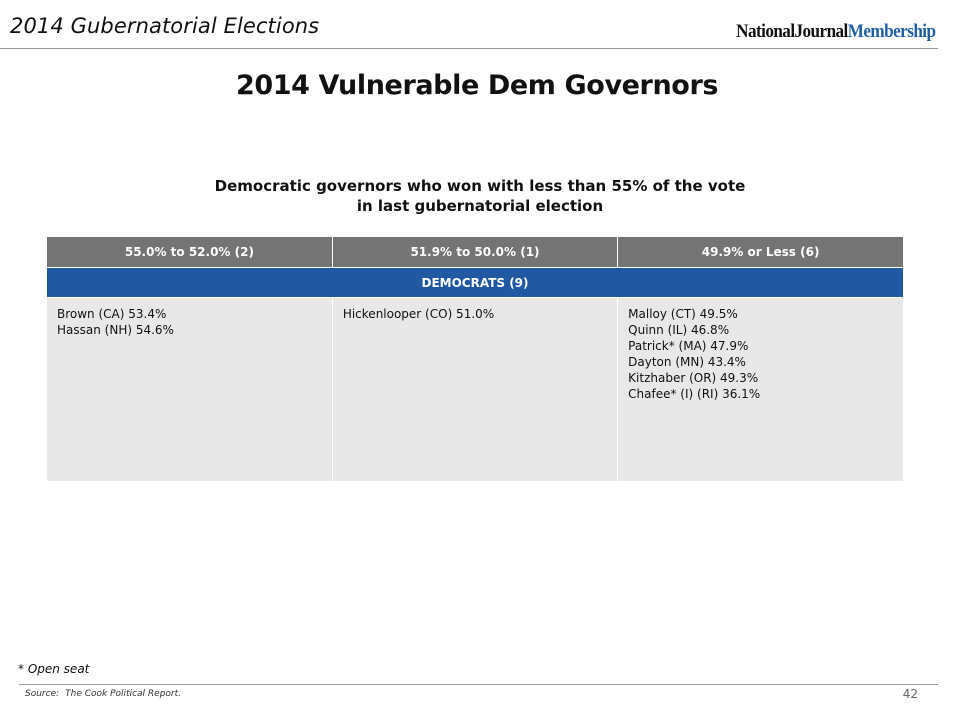  What do you see at coordinates (683, 314) in the screenshot?
I see `governor-entry: Malloy (CT) 49.5%` at bounding box center [683, 314].